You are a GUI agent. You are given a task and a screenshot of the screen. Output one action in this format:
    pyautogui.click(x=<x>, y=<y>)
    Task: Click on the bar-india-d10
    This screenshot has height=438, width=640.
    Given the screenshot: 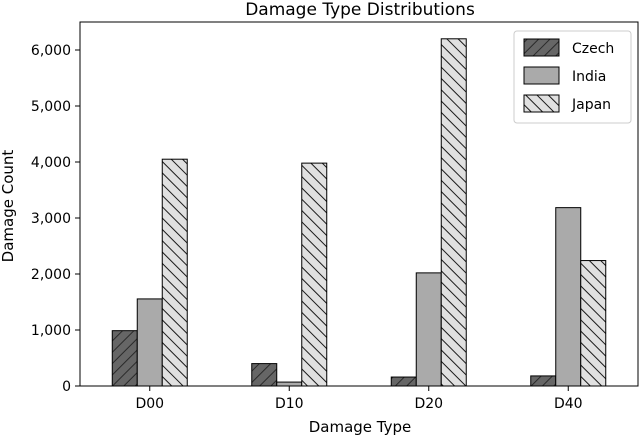 What is the action you would take?
    pyautogui.click(x=289, y=384)
    